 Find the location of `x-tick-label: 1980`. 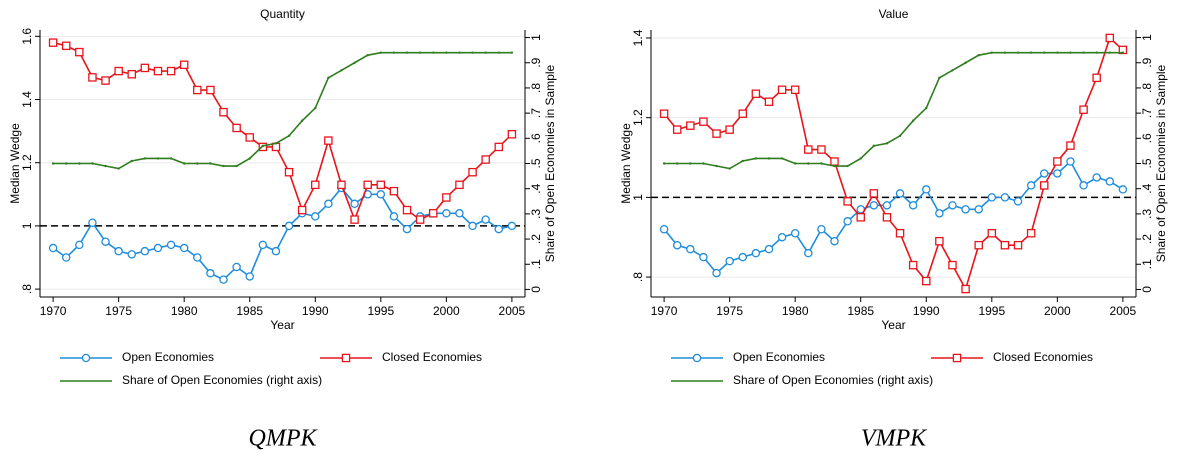

x-tick-label: 1980 is located at coordinates (184, 311).